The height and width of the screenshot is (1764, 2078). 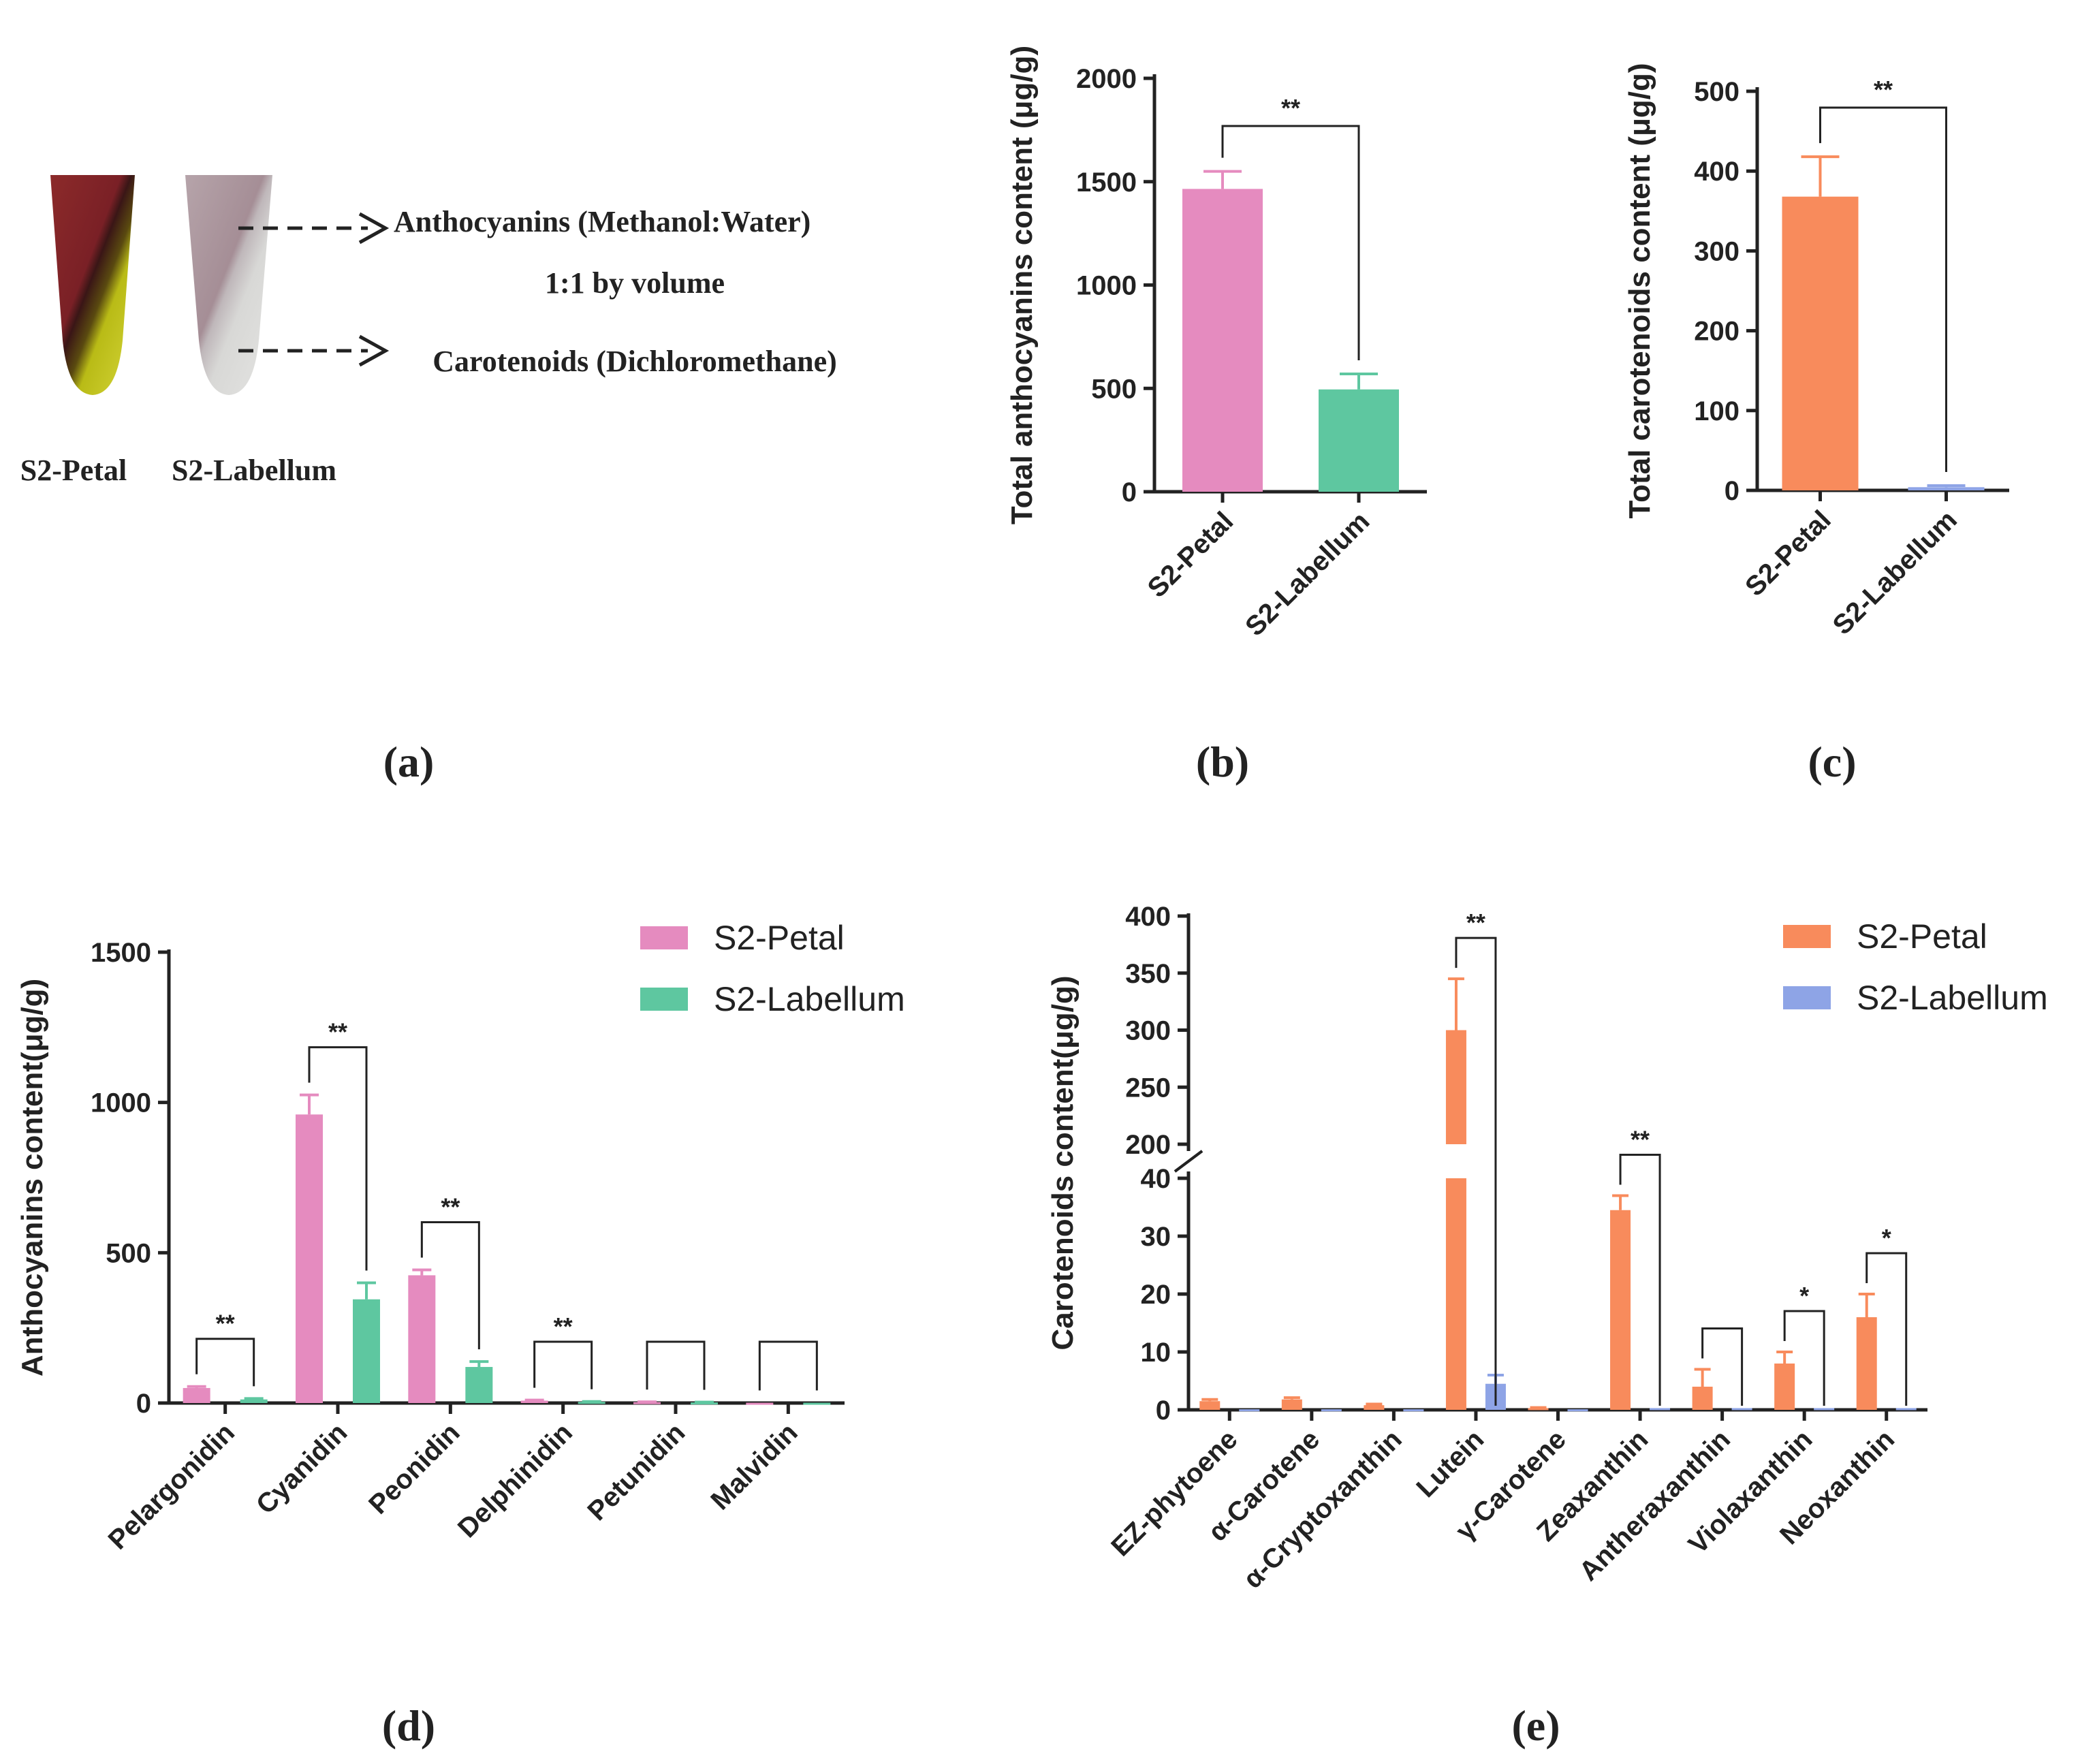 What do you see at coordinates (374, 350) in the screenshot?
I see `arrow-lower-head` at bounding box center [374, 350].